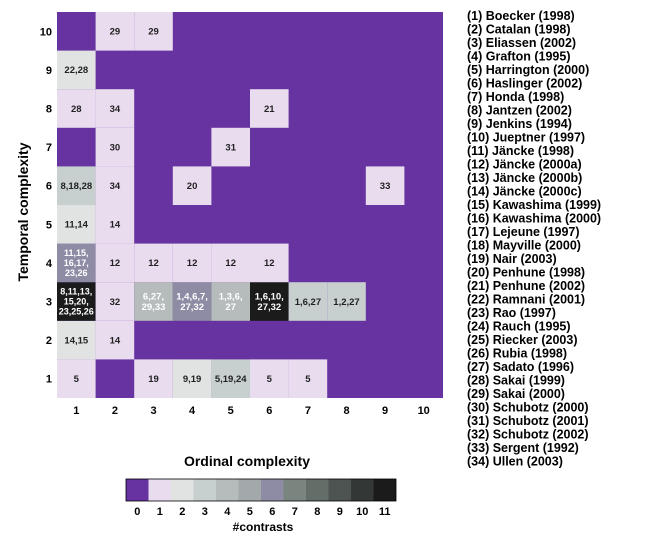 This screenshot has height=535, width=654. I want to click on cell-label: 5,19,24, so click(231, 379).